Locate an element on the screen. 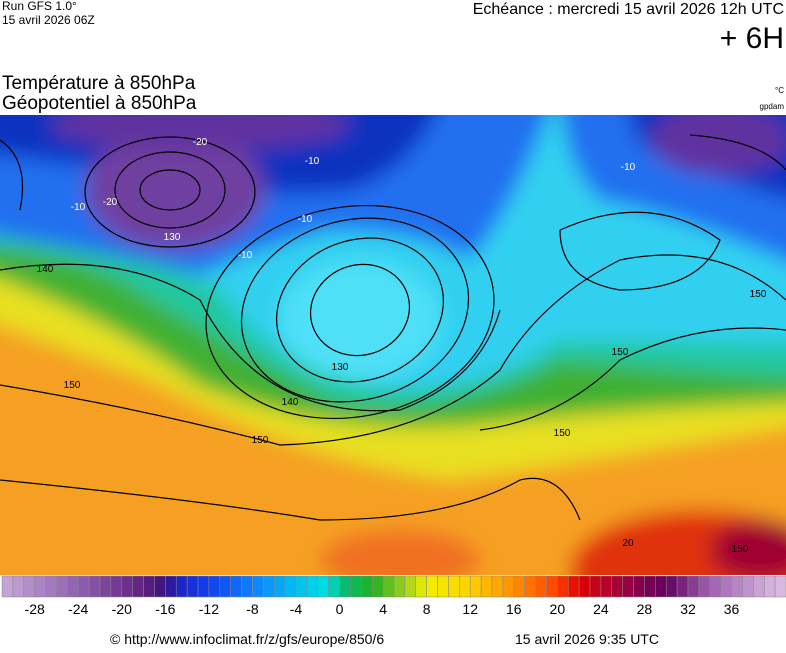 The height and width of the screenshot is (653, 786). step: + 6H is located at coordinates (752, 38).